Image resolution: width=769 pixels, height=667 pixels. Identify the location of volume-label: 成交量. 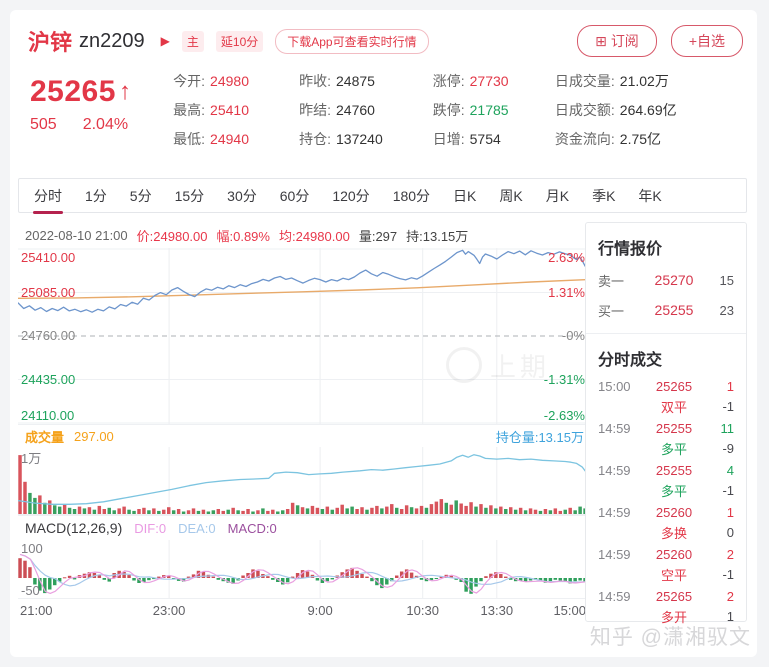
(45, 437).